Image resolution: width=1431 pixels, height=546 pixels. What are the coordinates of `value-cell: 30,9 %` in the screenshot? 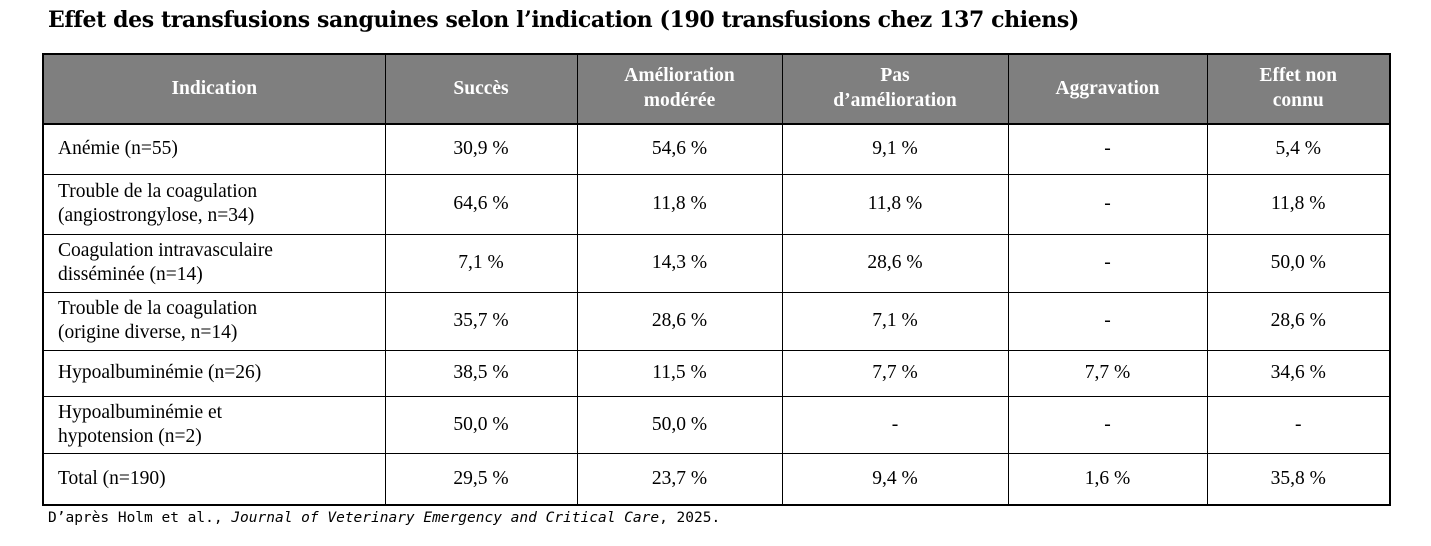 It's located at (481, 149).